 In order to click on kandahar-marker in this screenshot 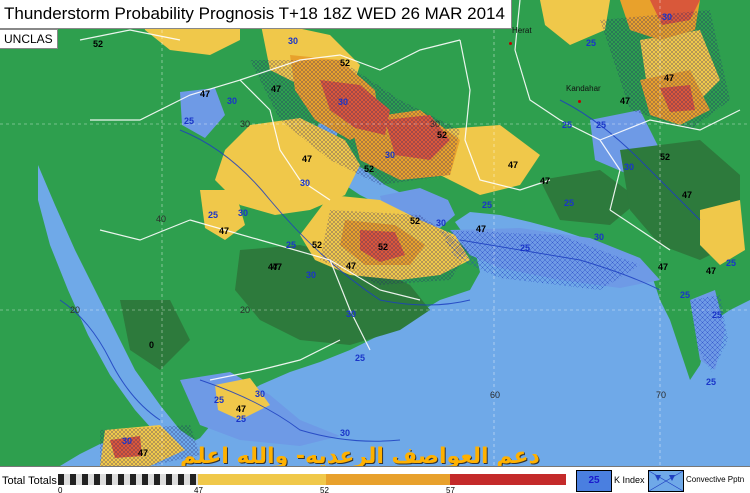, I will do `click(579, 101)`.